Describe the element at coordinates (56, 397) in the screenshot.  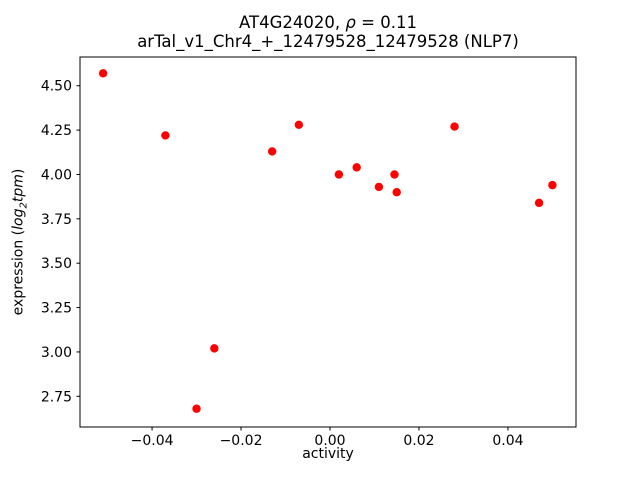
I see `y-tick-label: 2.75` at that location.